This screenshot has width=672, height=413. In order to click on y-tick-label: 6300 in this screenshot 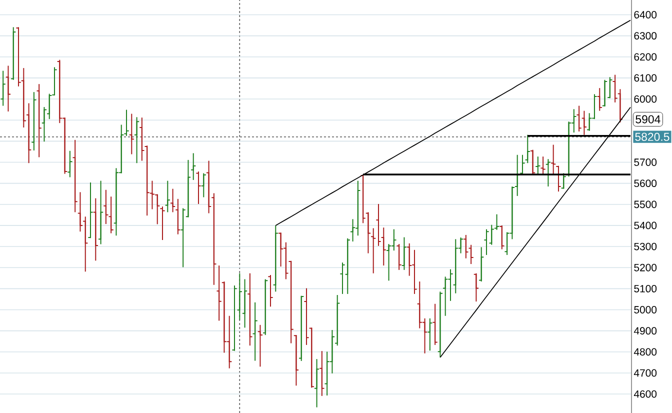, I will do `click(645, 36)`.